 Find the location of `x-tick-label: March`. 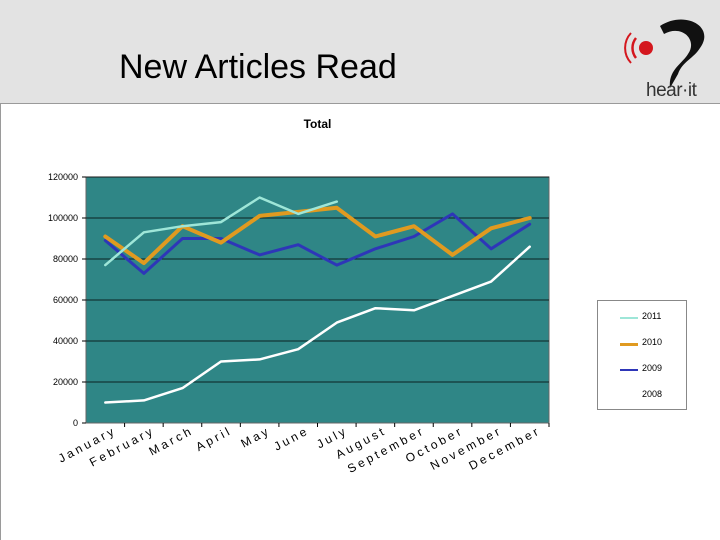

x-tick-label: March is located at coordinates (171, 440).